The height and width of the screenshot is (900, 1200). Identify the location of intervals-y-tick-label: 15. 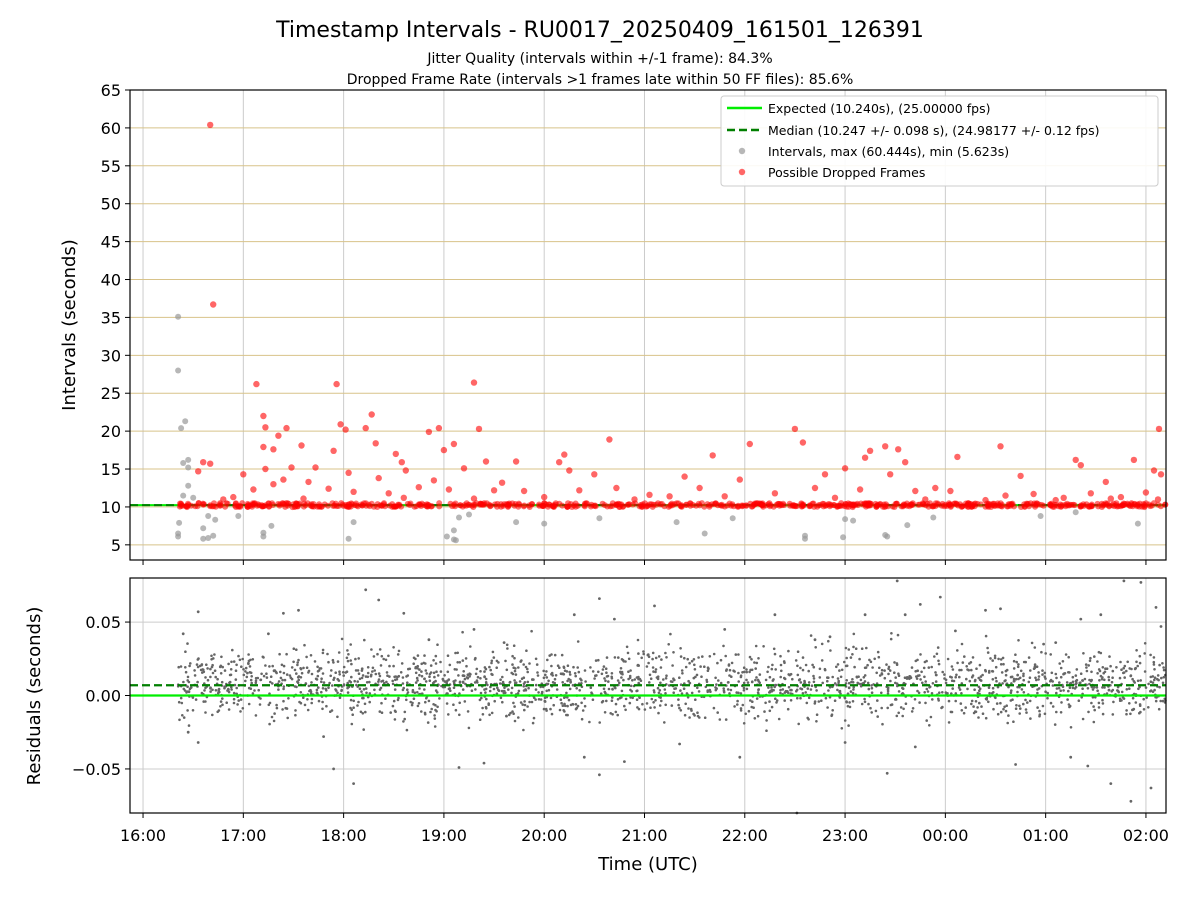
(111, 469).